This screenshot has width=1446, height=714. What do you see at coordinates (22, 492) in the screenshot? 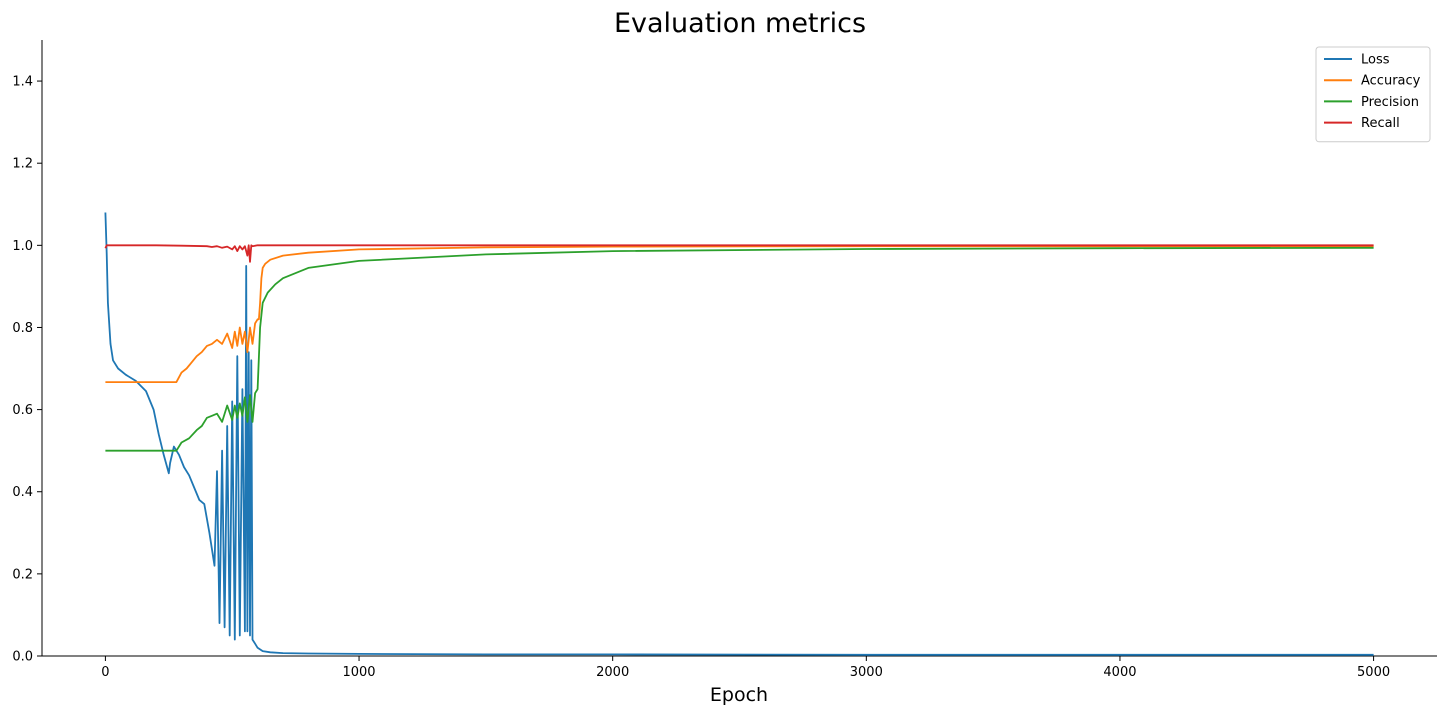
I see `y-tick-label: 0.4` at bounding box center [22, 492].